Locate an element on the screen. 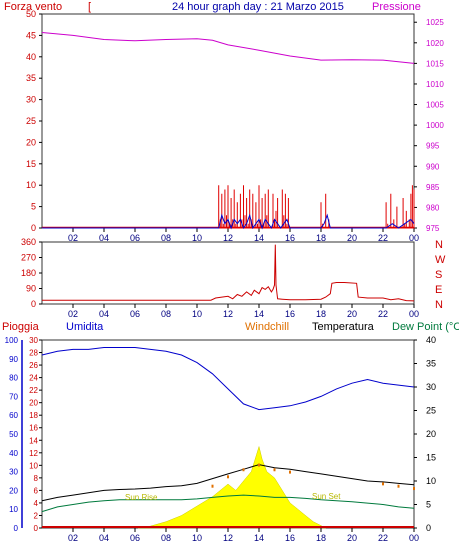 This screenshot has width=459, height=555. y-left-tick-label: 26 is located at coordinates (33, 365).